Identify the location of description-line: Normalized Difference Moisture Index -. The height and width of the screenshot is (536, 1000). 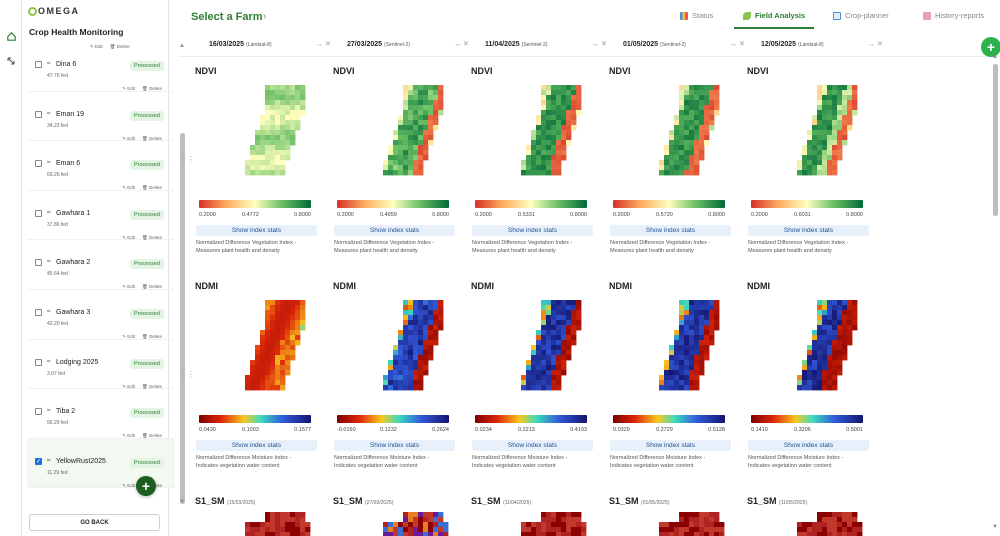
(796, 458).